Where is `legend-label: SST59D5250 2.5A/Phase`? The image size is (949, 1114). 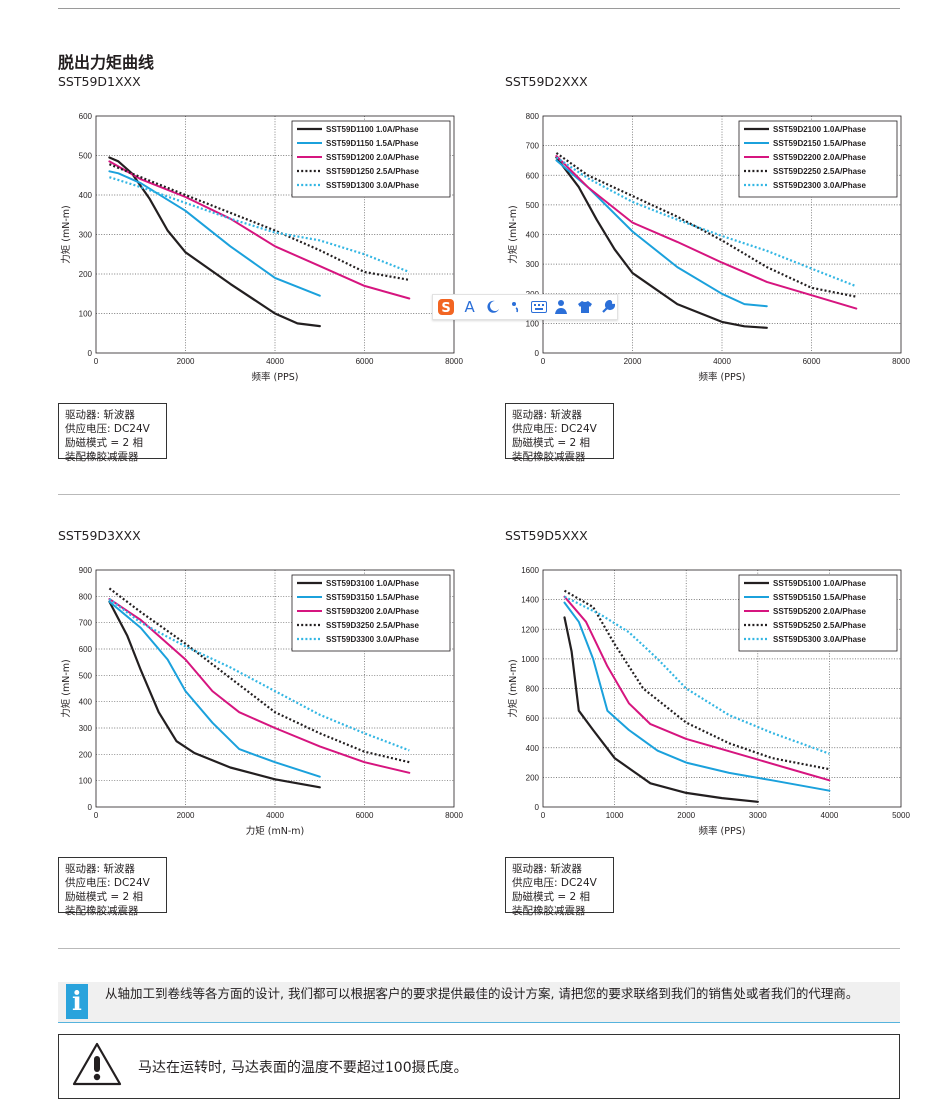 legend-label: SST59D5250 2.5A/Phase is located at coordinates (819, 625).